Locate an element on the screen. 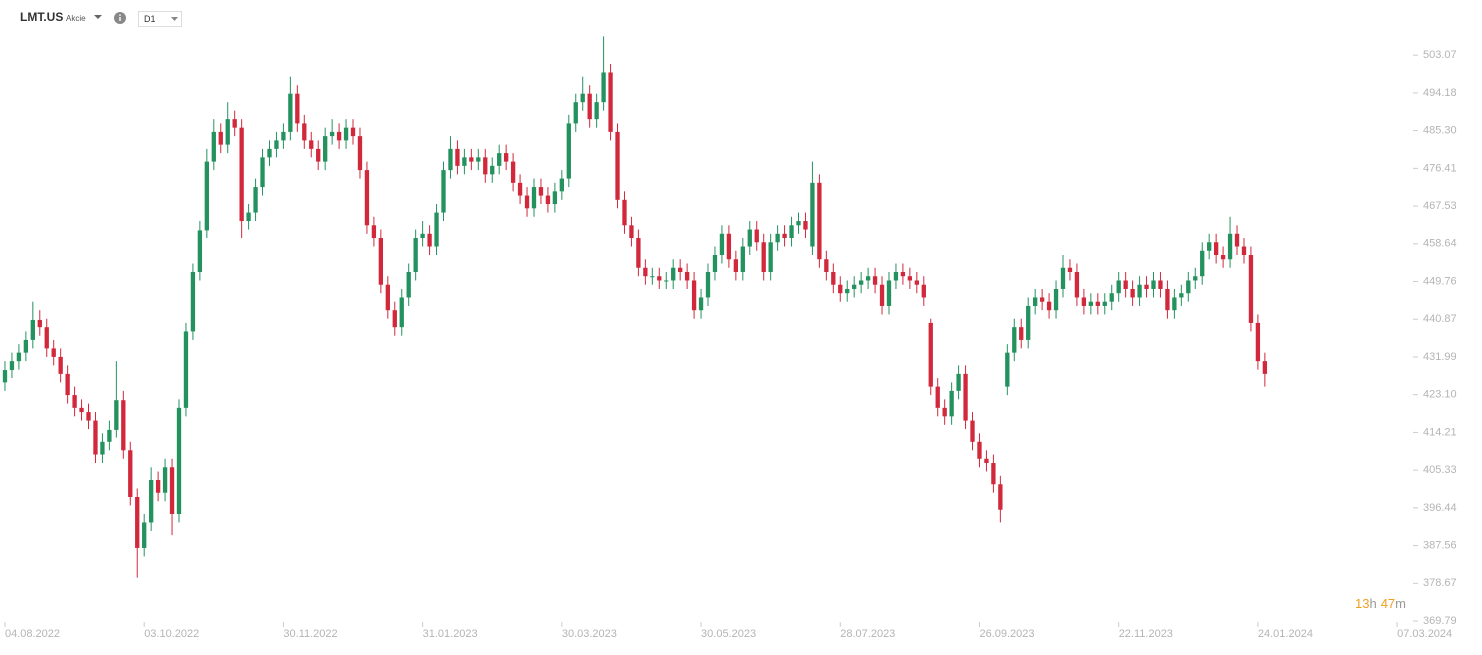  y-tick-label: 414.21 is located at coordinates (1440, 432).